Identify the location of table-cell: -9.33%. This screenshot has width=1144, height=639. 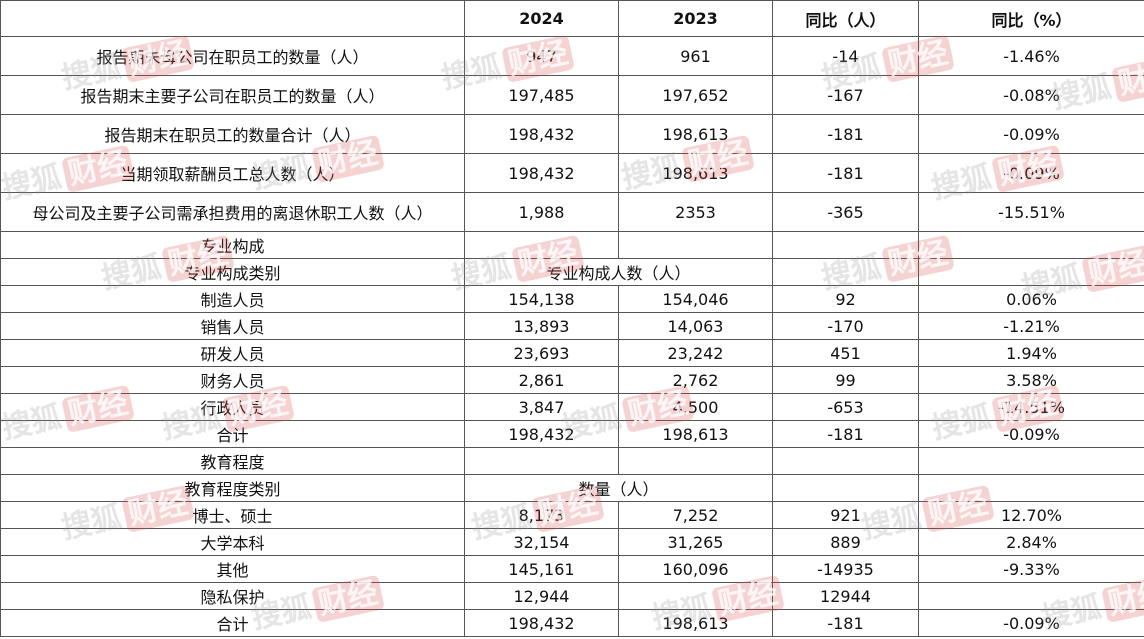
(1031, 569).